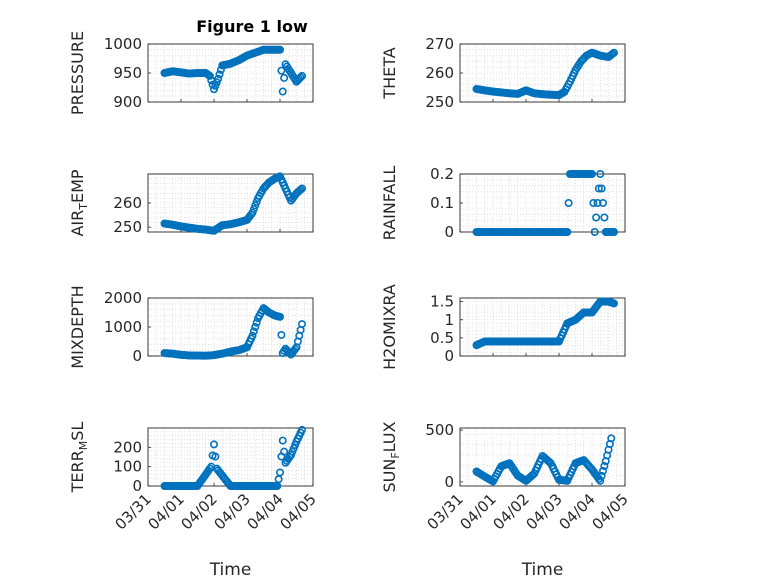 The height and width of the screenshot is (583, 778). Describe the element at coordinates (127, 73) in the screenshot. I see `y-tick-label: 950` at that location.